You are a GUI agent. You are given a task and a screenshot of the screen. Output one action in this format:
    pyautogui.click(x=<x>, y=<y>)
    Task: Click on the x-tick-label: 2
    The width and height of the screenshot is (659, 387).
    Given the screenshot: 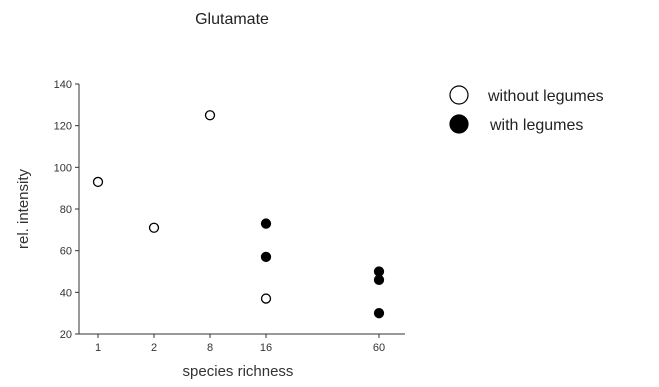 What is the action you would take?
    pyautogui.click(x=154, y=348)
    